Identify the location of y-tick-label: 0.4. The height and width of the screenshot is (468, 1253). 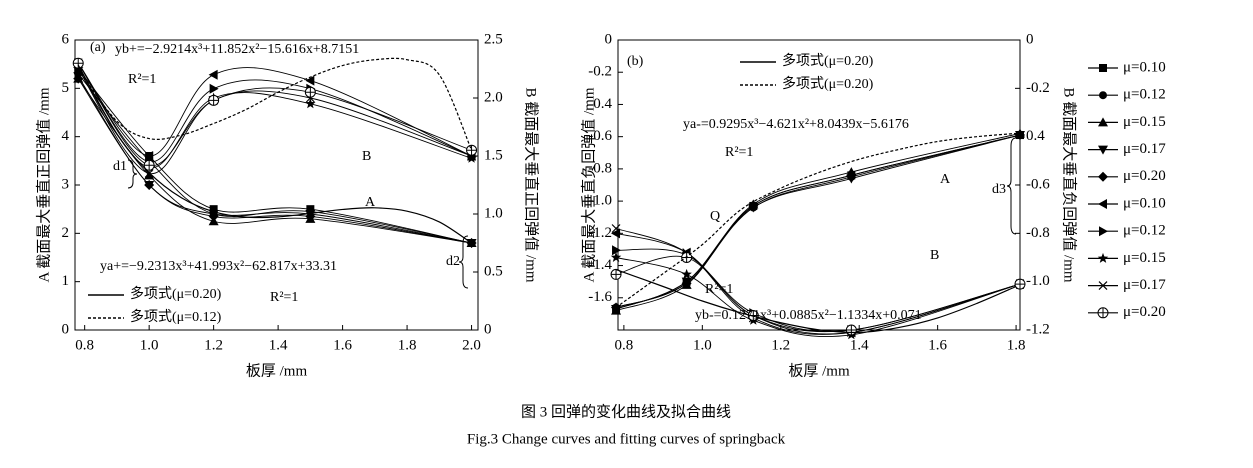
(602, 104).